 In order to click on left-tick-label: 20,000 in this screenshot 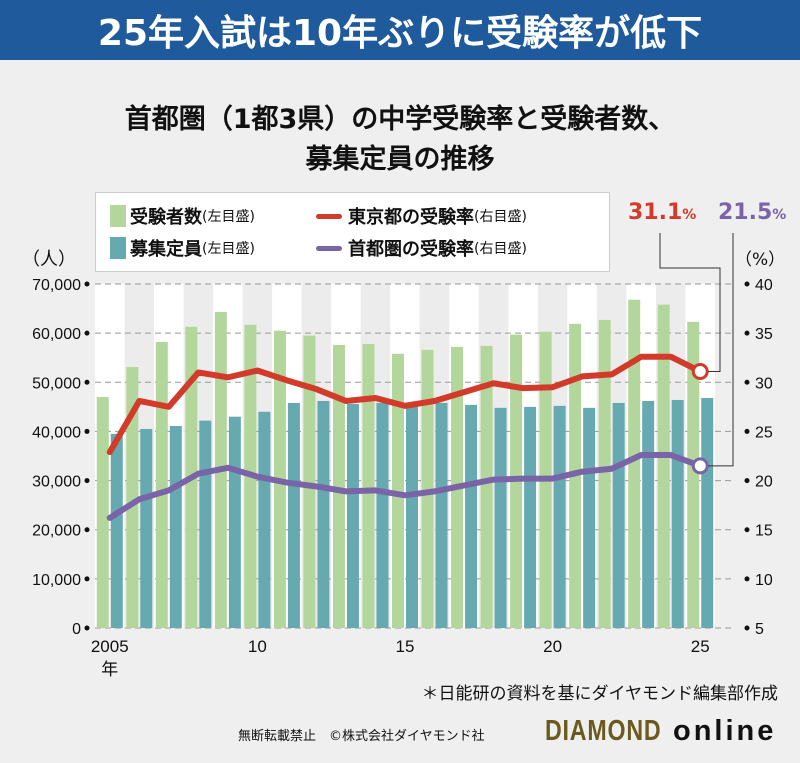, I will do `click(56, 531)`.